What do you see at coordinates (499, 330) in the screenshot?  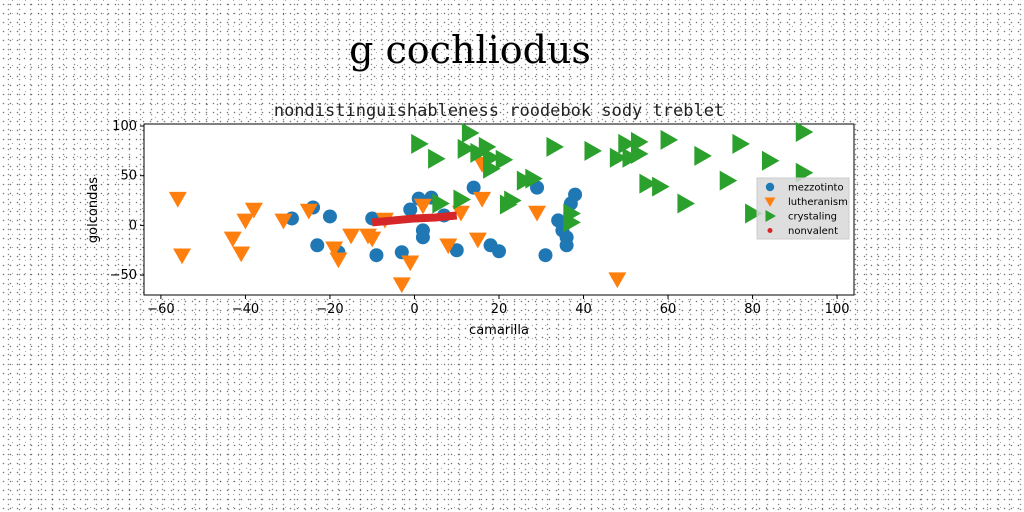 I see `x-axis-title: camarilla` at bounding box center [499, 330].